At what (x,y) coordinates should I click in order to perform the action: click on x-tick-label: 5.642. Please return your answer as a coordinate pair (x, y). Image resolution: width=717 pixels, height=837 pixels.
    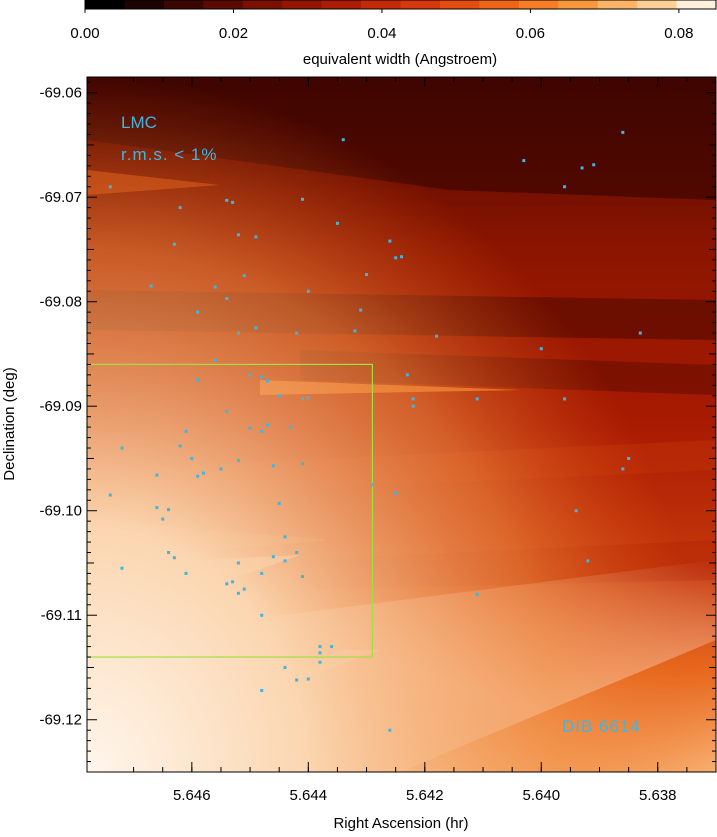
    Looking at the image, I should click on (425, 795).